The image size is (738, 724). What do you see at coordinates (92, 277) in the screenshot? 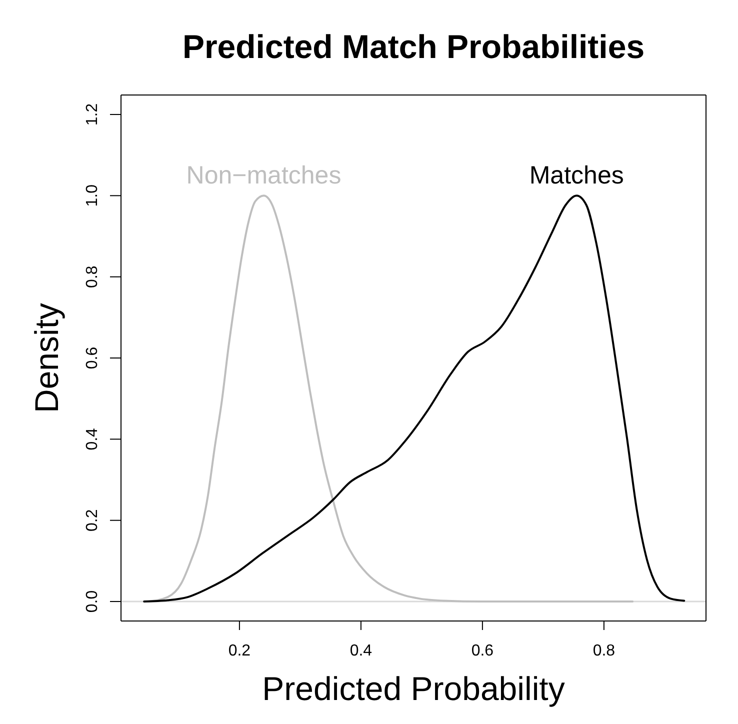
I see `y-tick-label: 0.8` at bounding box center [92, 277].